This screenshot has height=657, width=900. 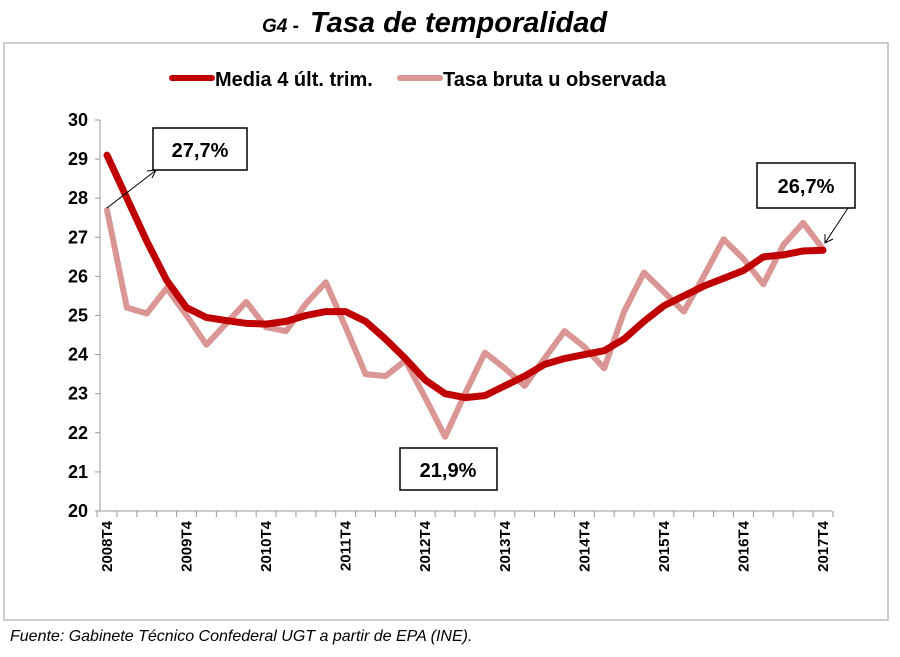 What do you see at coordinates (177, 168) in the screenshot?
I see `annotation-start: 27,7%` at bounding box center [177, 168].